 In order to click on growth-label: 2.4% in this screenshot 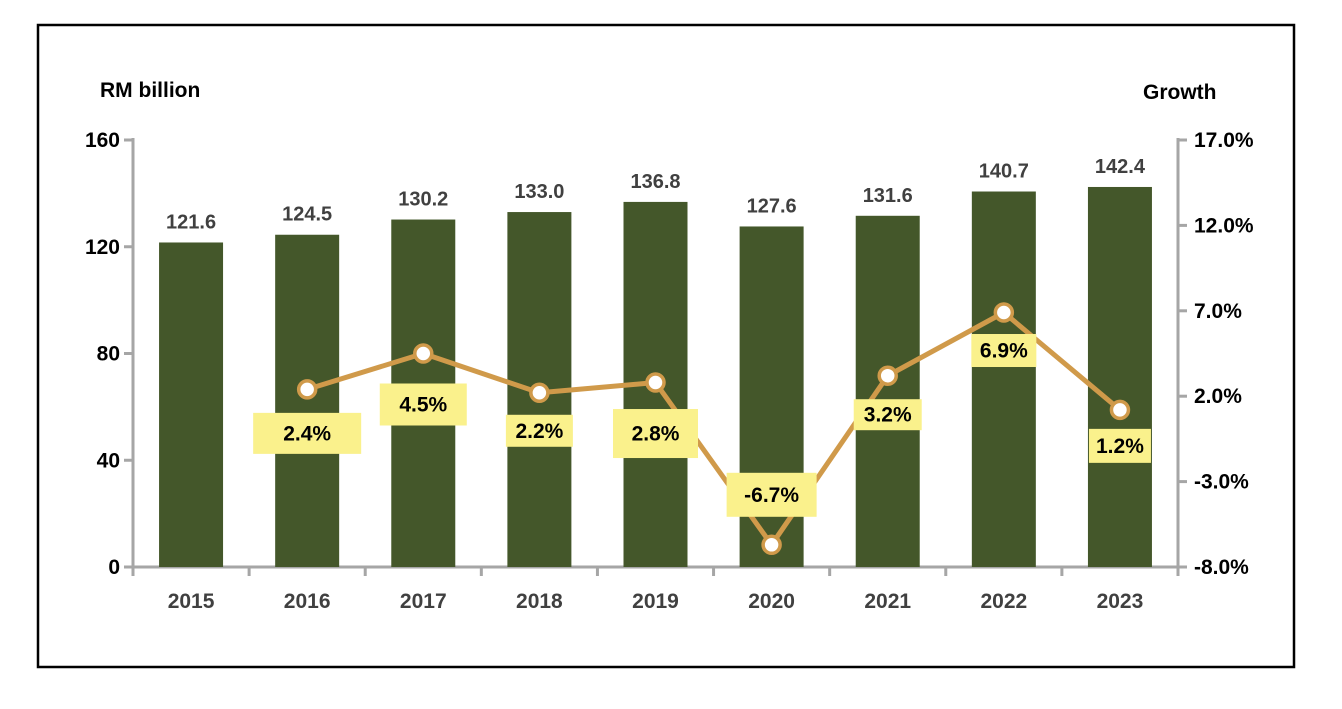, I will do `click(307, 433)`.